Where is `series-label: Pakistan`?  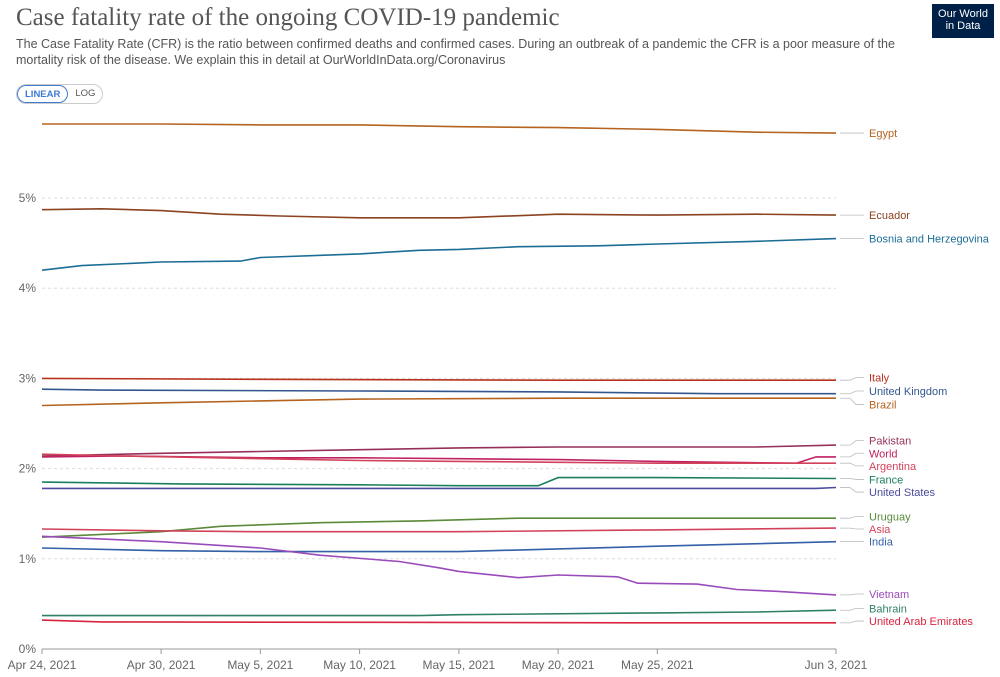 series-label: Pakistan is located at coordinates (890, 442).